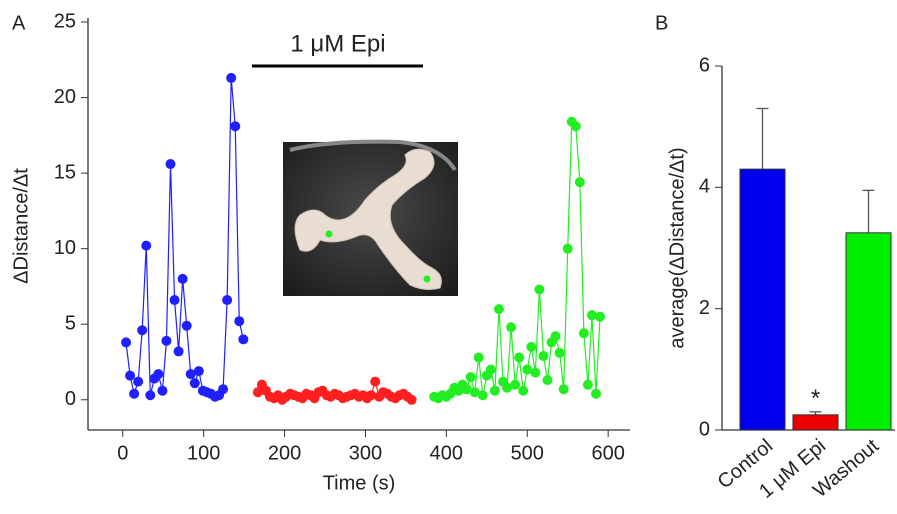  Describe the element at coordinates (203, 453) in the screenshot. I see `x-tick-label: 100` at that location.